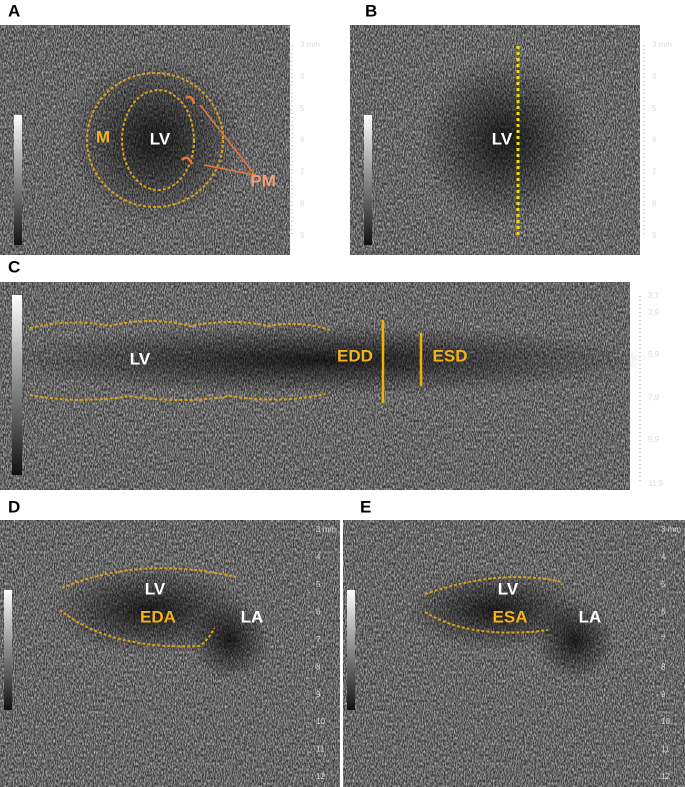 The height and width of the screenshot is (787, 685). What do you see at coordinates (365, 506) in the screenshot?
I see `panel-letter: E` at bounding box center [365, 506].